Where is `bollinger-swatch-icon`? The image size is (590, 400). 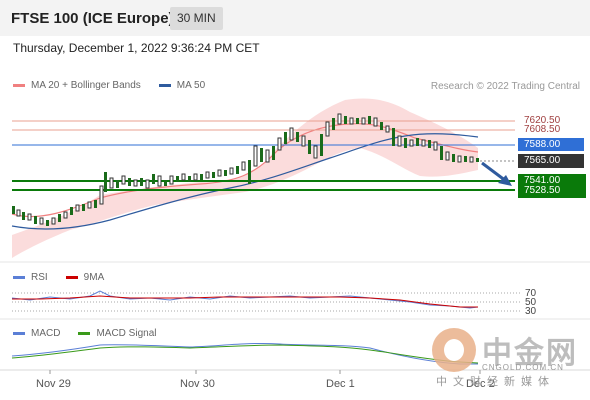 bollinger-swatch-icon is located at coordinates (19, 85).